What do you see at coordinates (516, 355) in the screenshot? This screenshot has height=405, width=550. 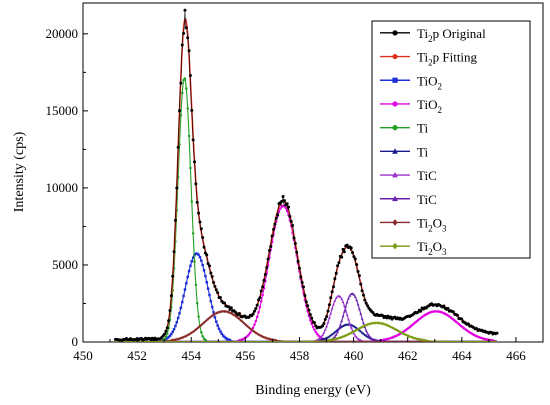 I see `x-tick-label: 466` at bounding box center [516, 355].